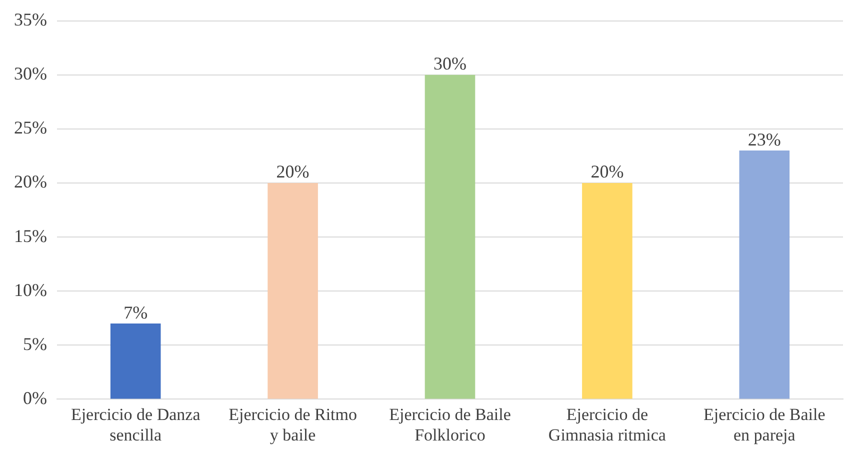 This screenshot has width=851, height=452. What do you see at coordinates (30, 20) in the screenshot?
I see `y-tick-label: 35%` at bounding box center [30, 20].